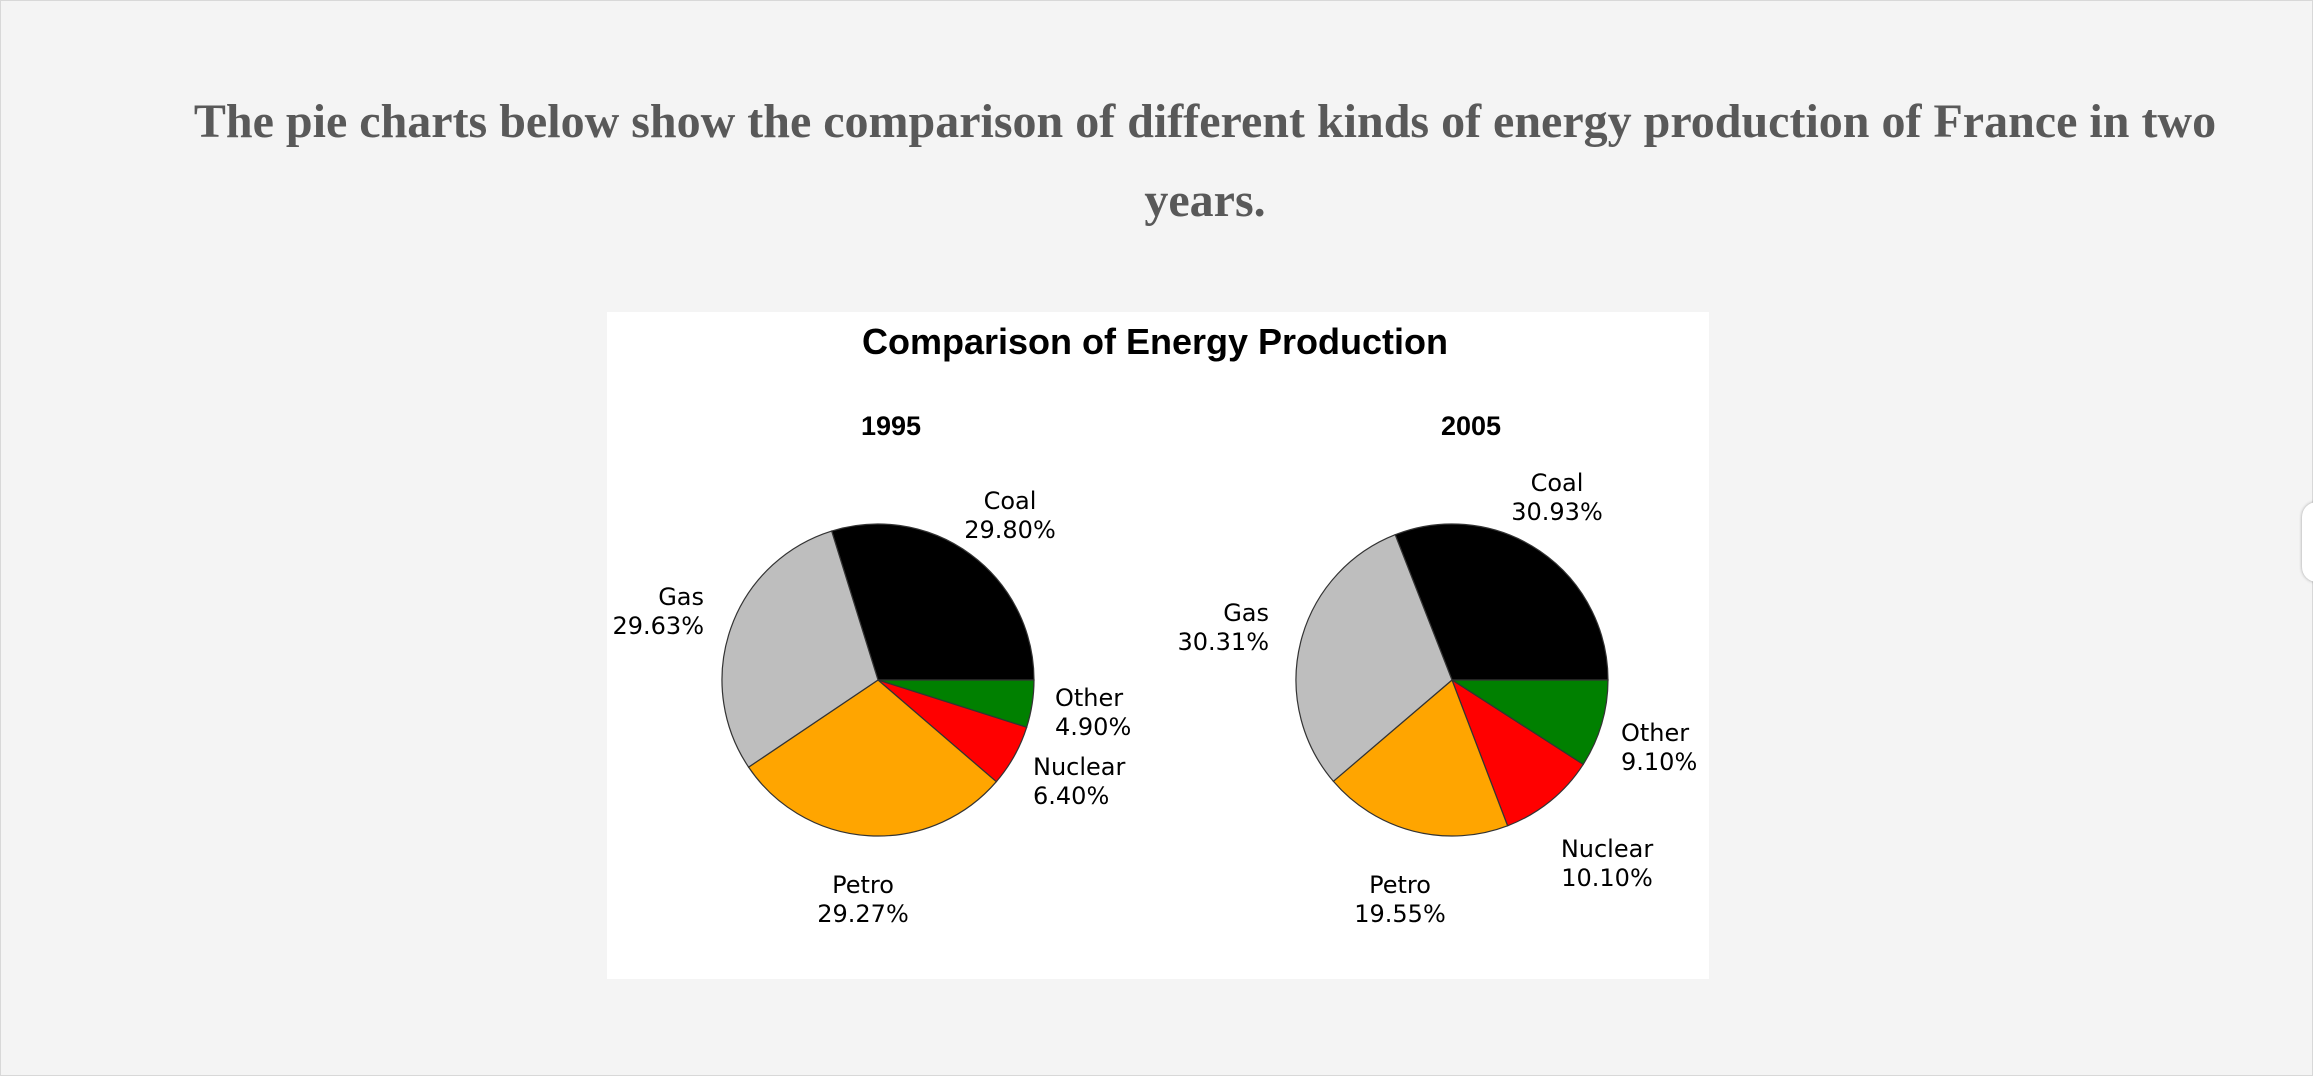  I want to click on pie-1995-label-gas: Gas 29.63%, so click(658, 611).